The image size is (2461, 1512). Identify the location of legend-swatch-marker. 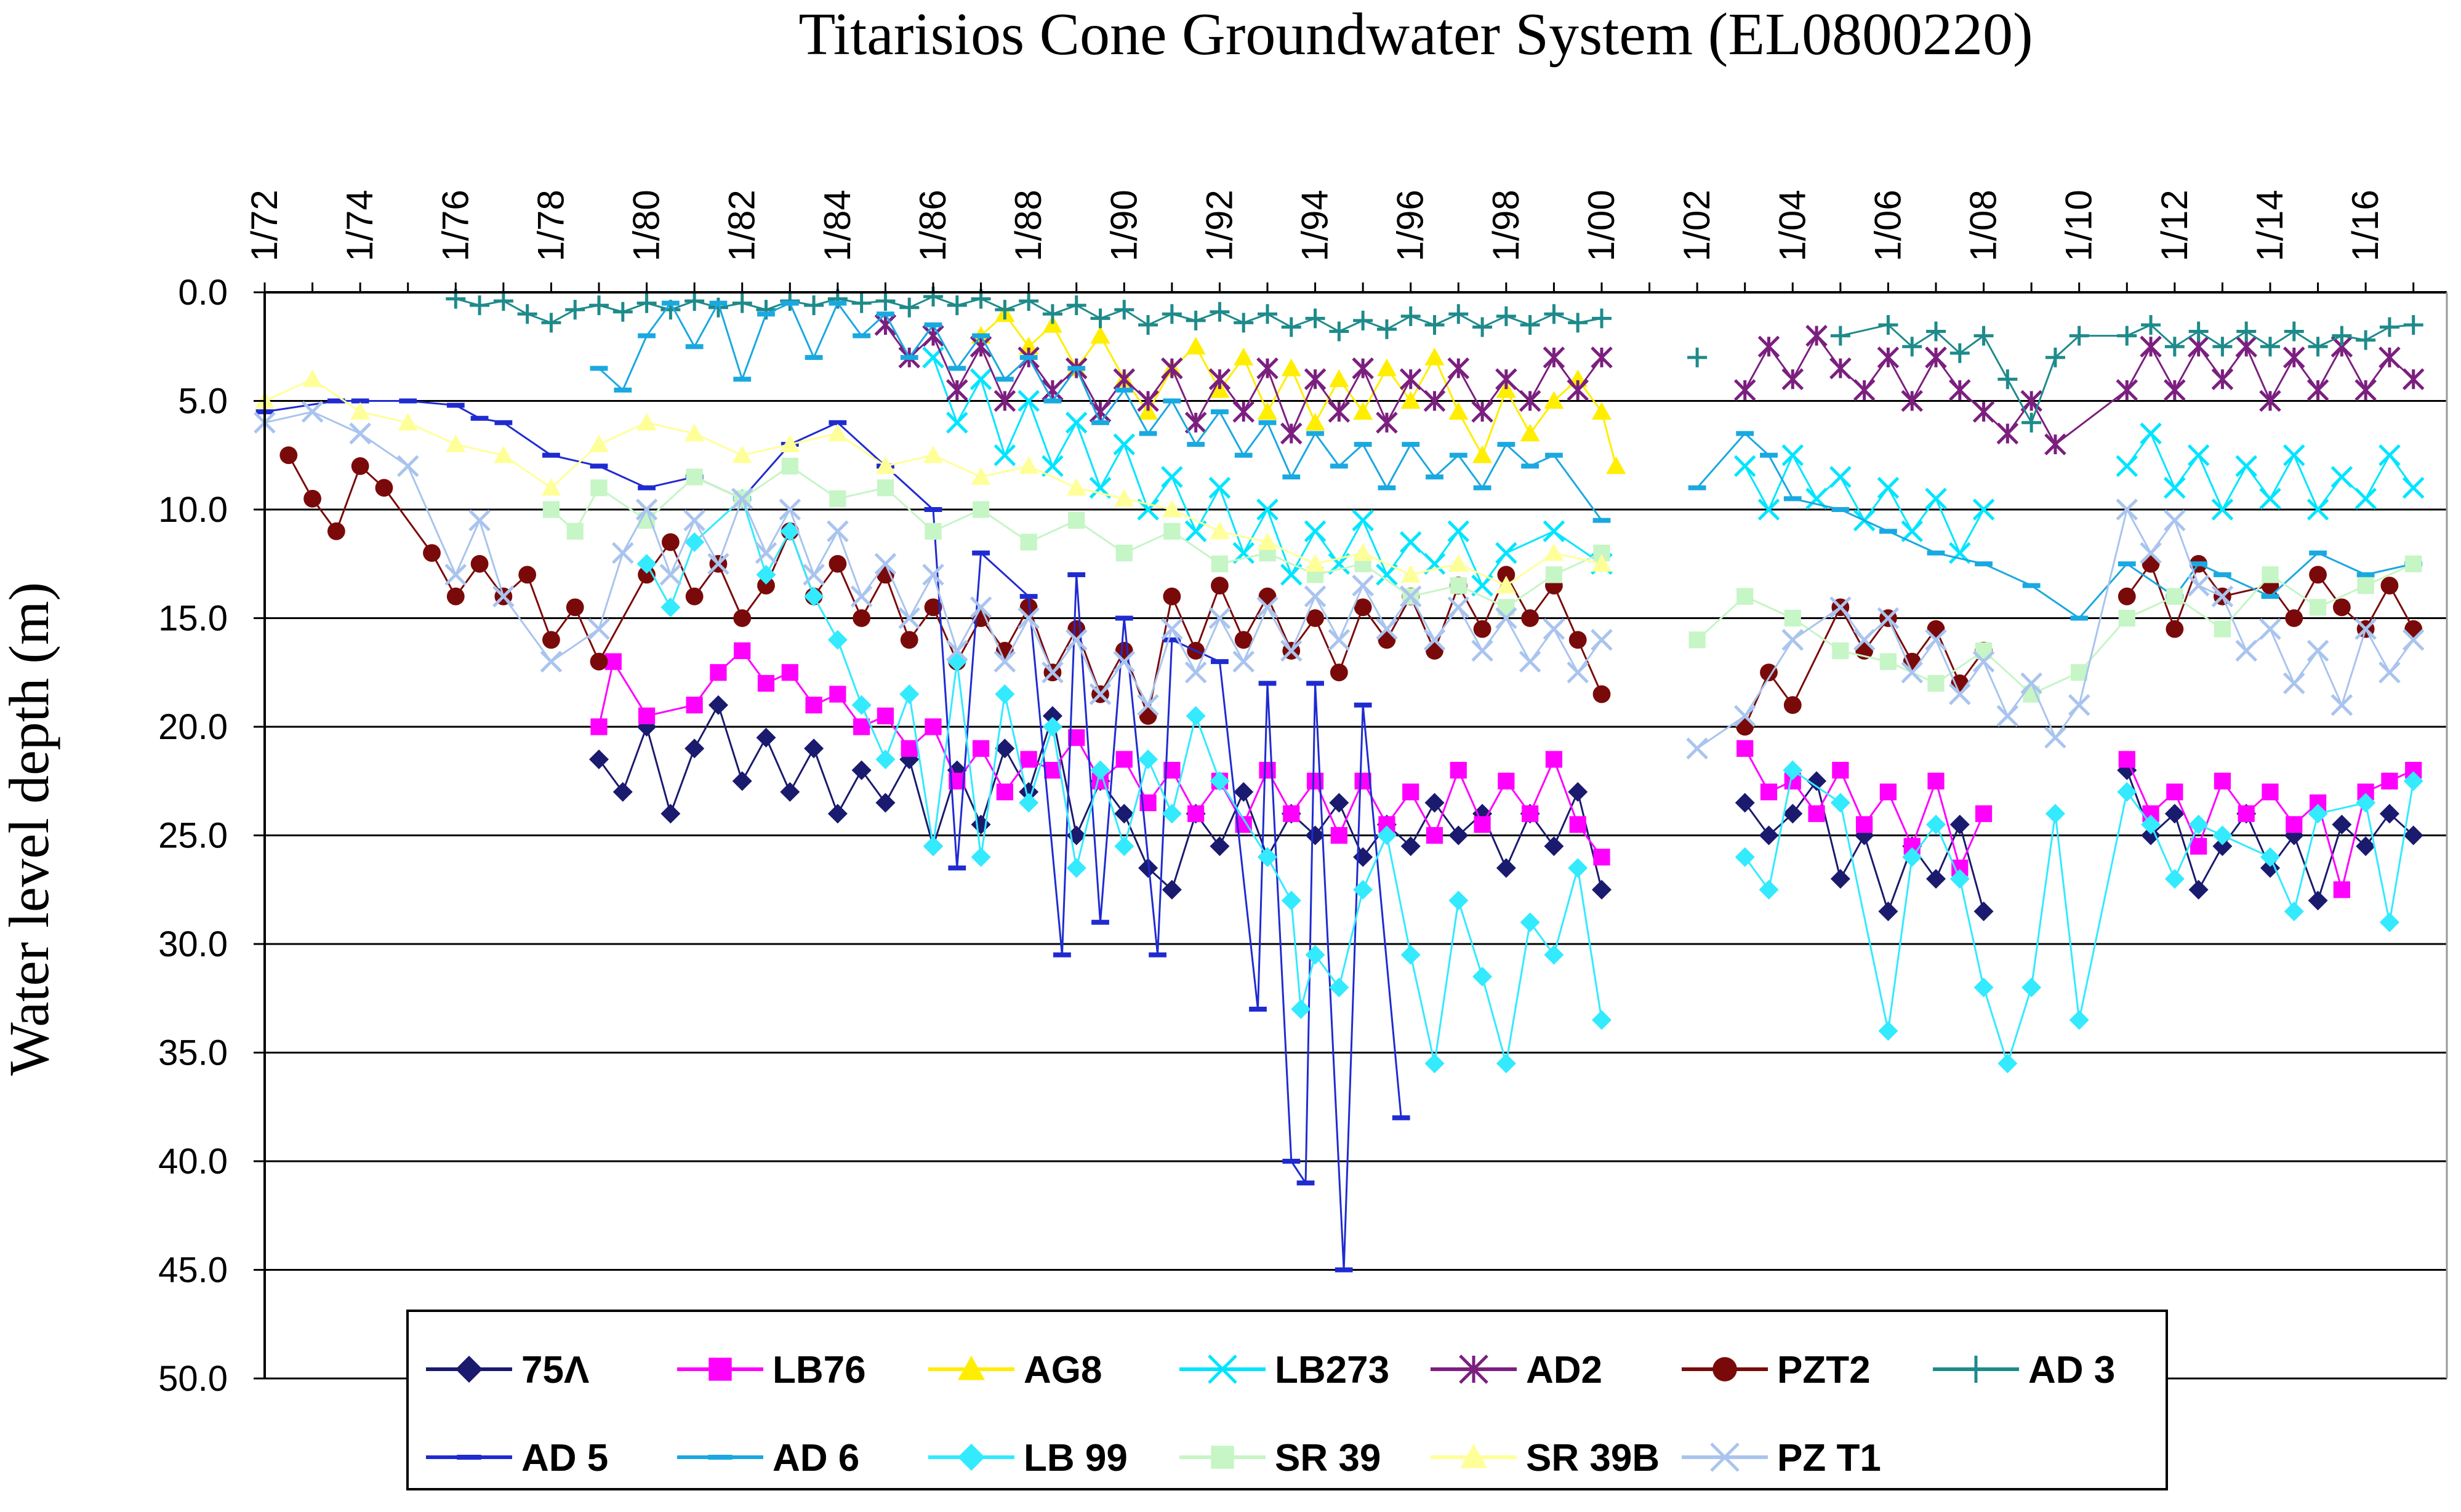
(1222, 1369).